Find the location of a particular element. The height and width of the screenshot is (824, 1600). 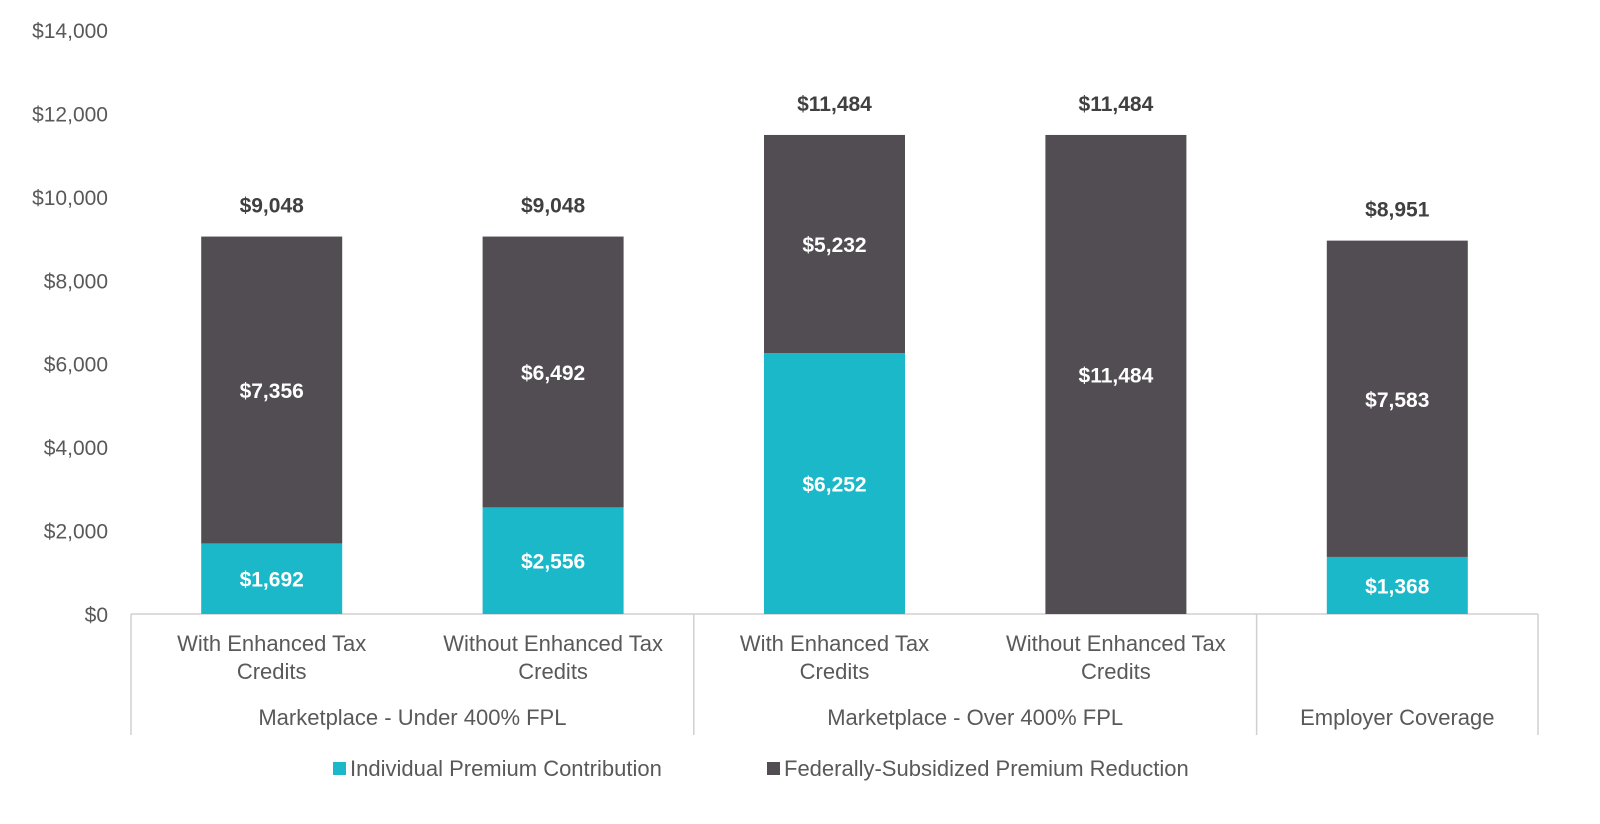

group-label: Marketplace - Under 400% FPL is located at coordinates (412, 717).